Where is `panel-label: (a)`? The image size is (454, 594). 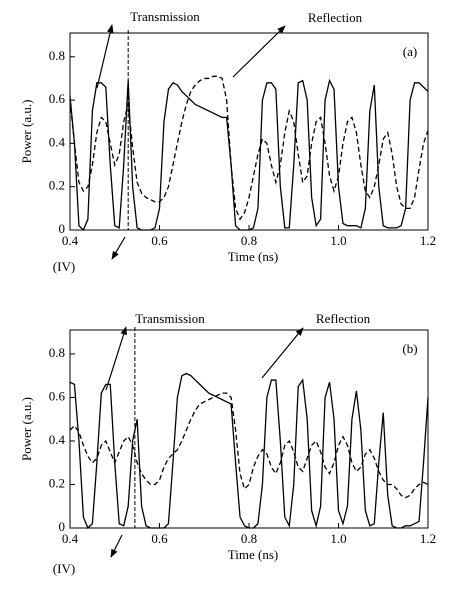
panel-label: (a) is located at coordinates (410, 51).